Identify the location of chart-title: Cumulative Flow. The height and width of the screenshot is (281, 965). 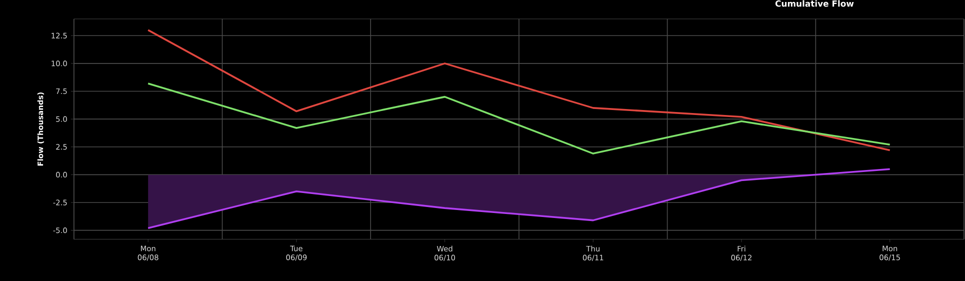
(814, 3).